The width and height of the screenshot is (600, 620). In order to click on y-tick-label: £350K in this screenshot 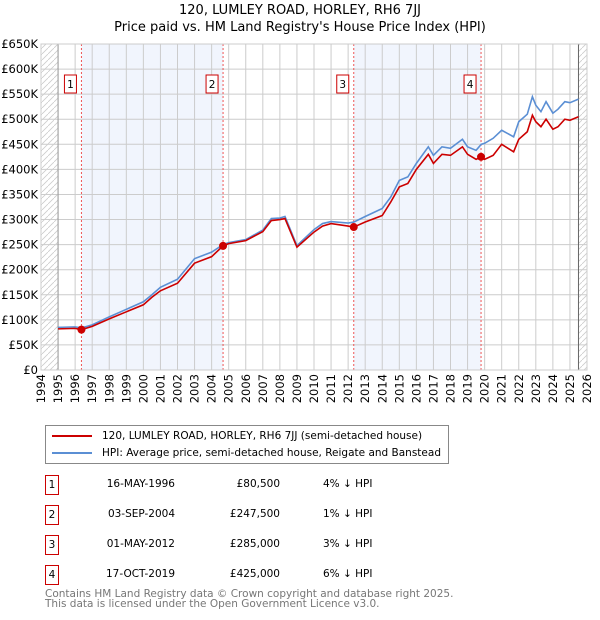, I will do `click(19, 194)`.